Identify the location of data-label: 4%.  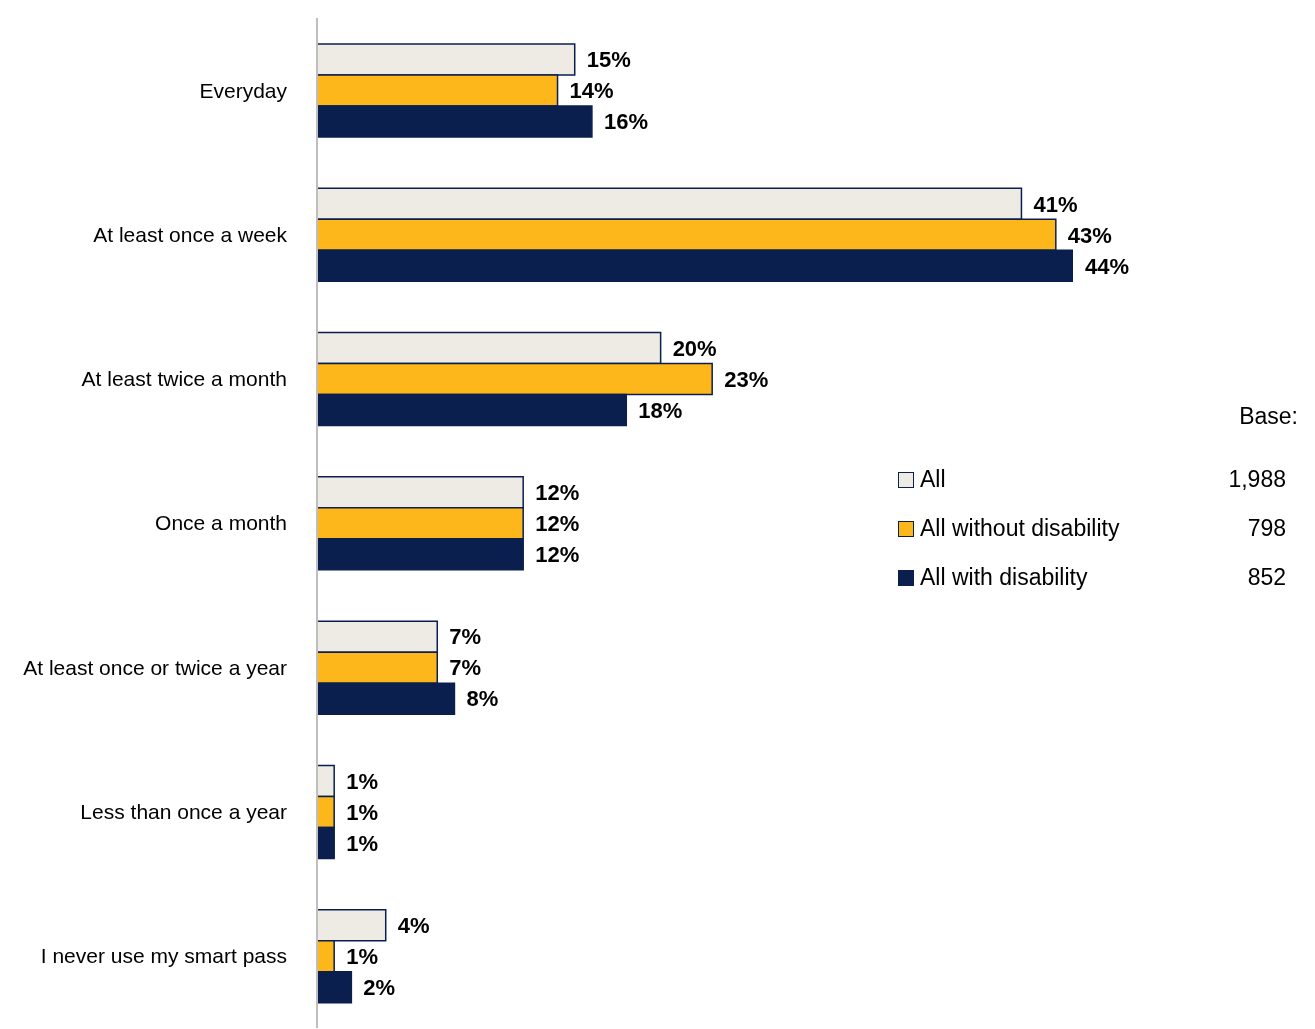
(413, 926).